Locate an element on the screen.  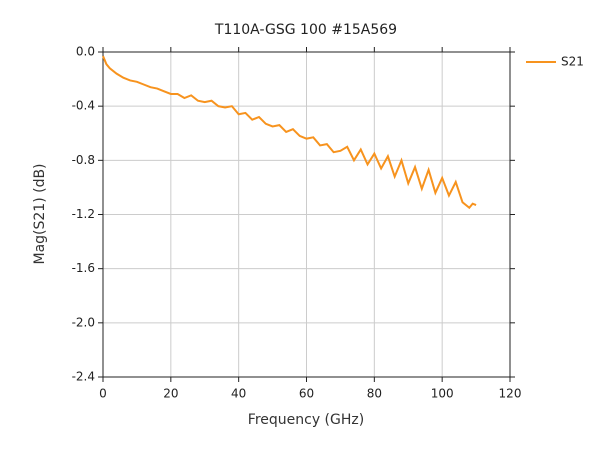
x-tick-label: 40 is located at coordinates (238, 394).